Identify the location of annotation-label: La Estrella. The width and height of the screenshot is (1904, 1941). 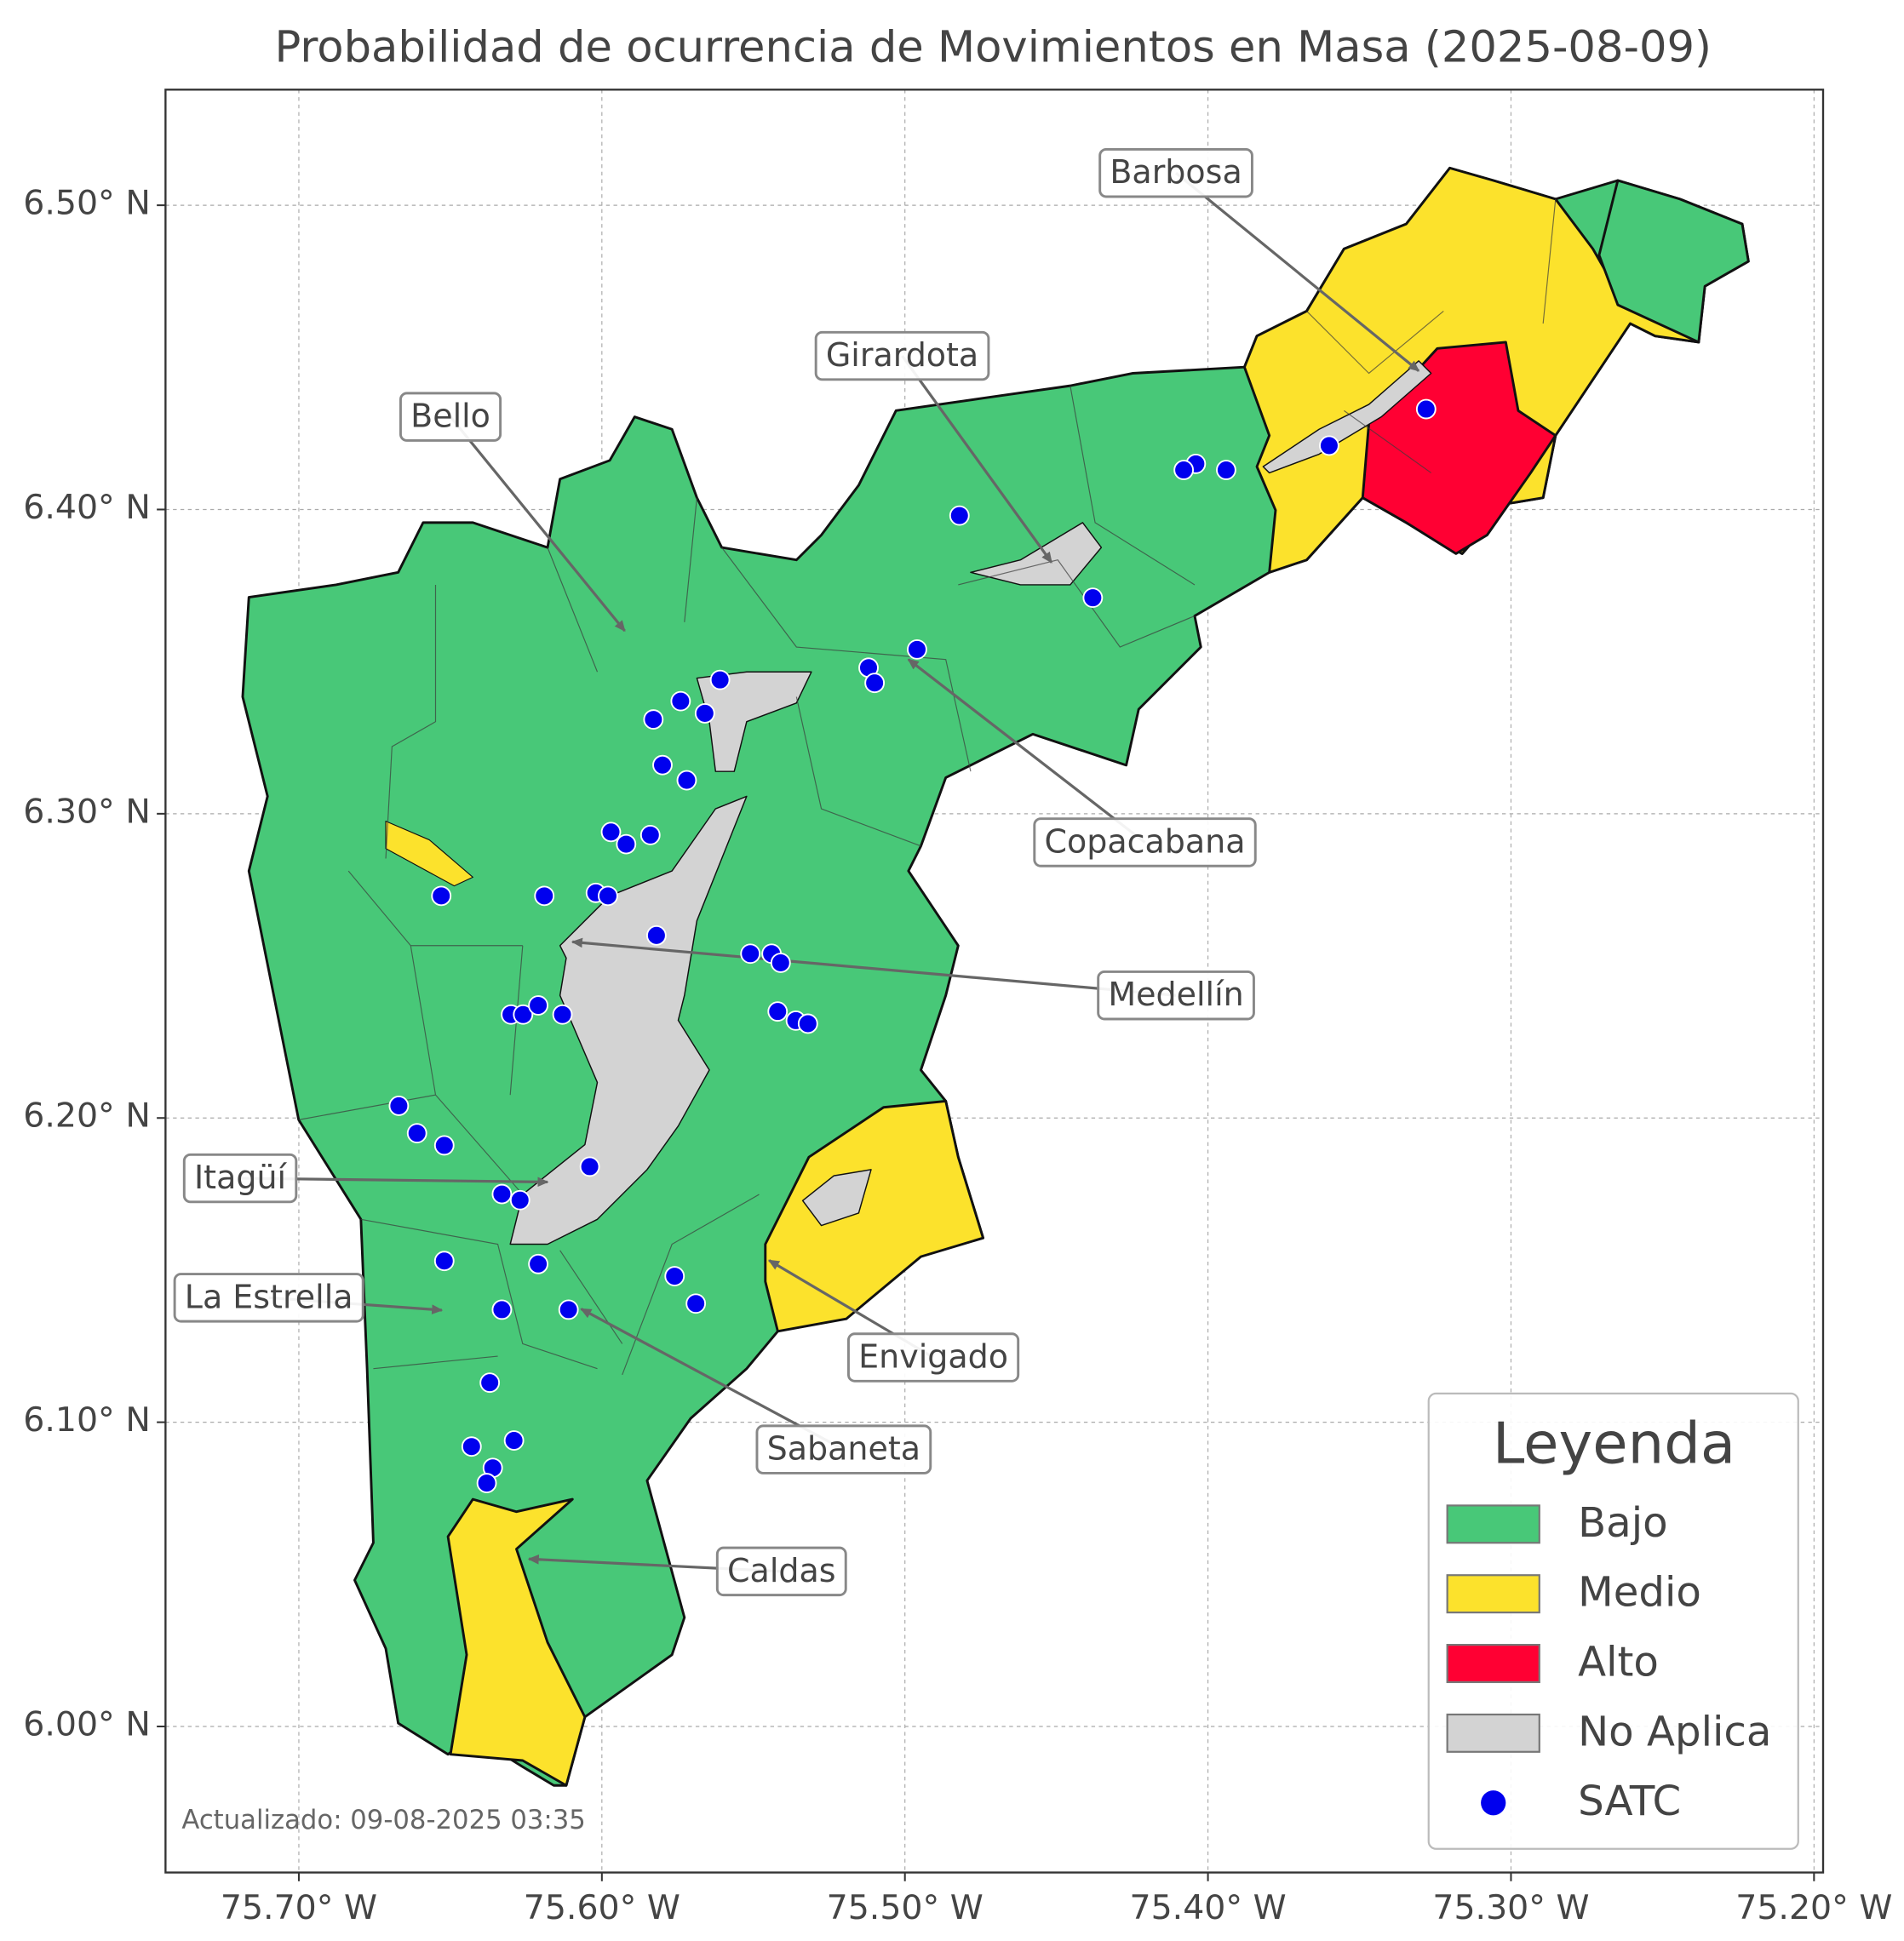
(269, 1296).